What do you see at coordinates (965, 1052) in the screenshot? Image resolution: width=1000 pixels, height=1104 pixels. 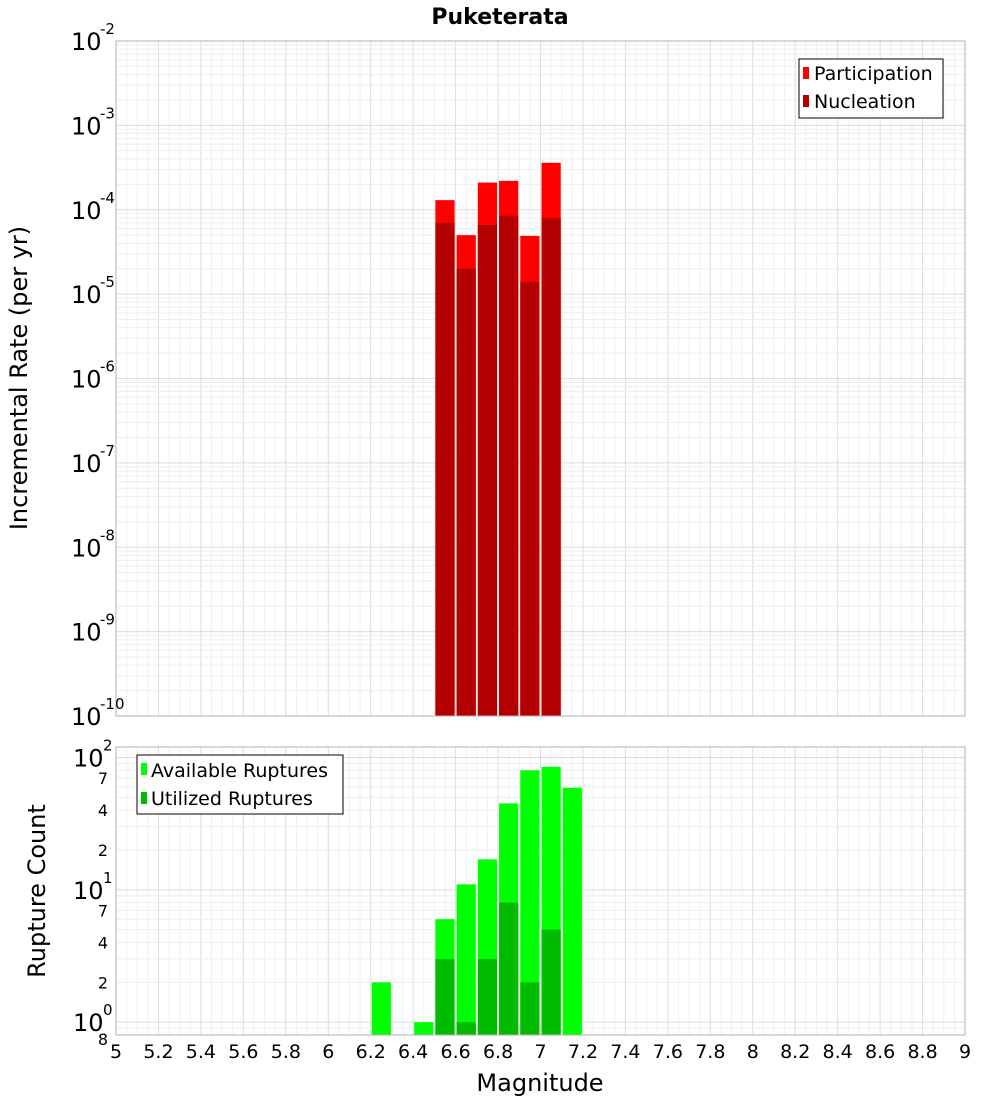 I see `x-tick-20: 9` at bounding box center [965, 1052].